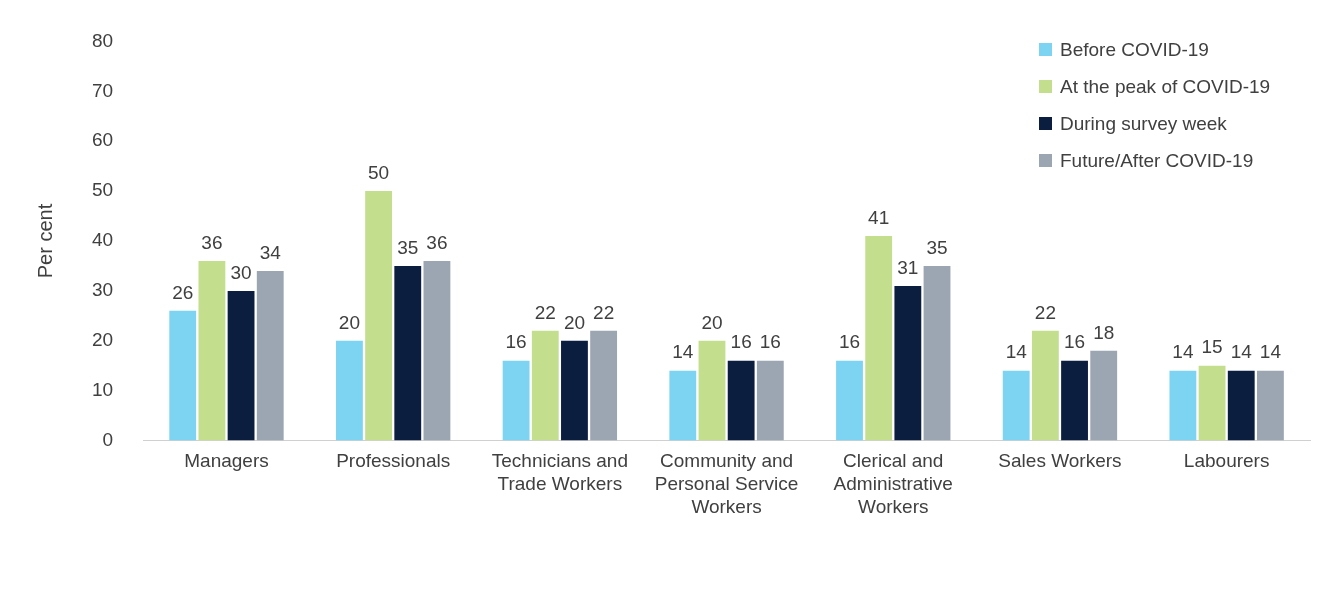 This screenshot has width=1338, height=589. Describe the element at coordinates (1226, 461) in the screenshot. I see `x-tick-label: Labourers` at that location.